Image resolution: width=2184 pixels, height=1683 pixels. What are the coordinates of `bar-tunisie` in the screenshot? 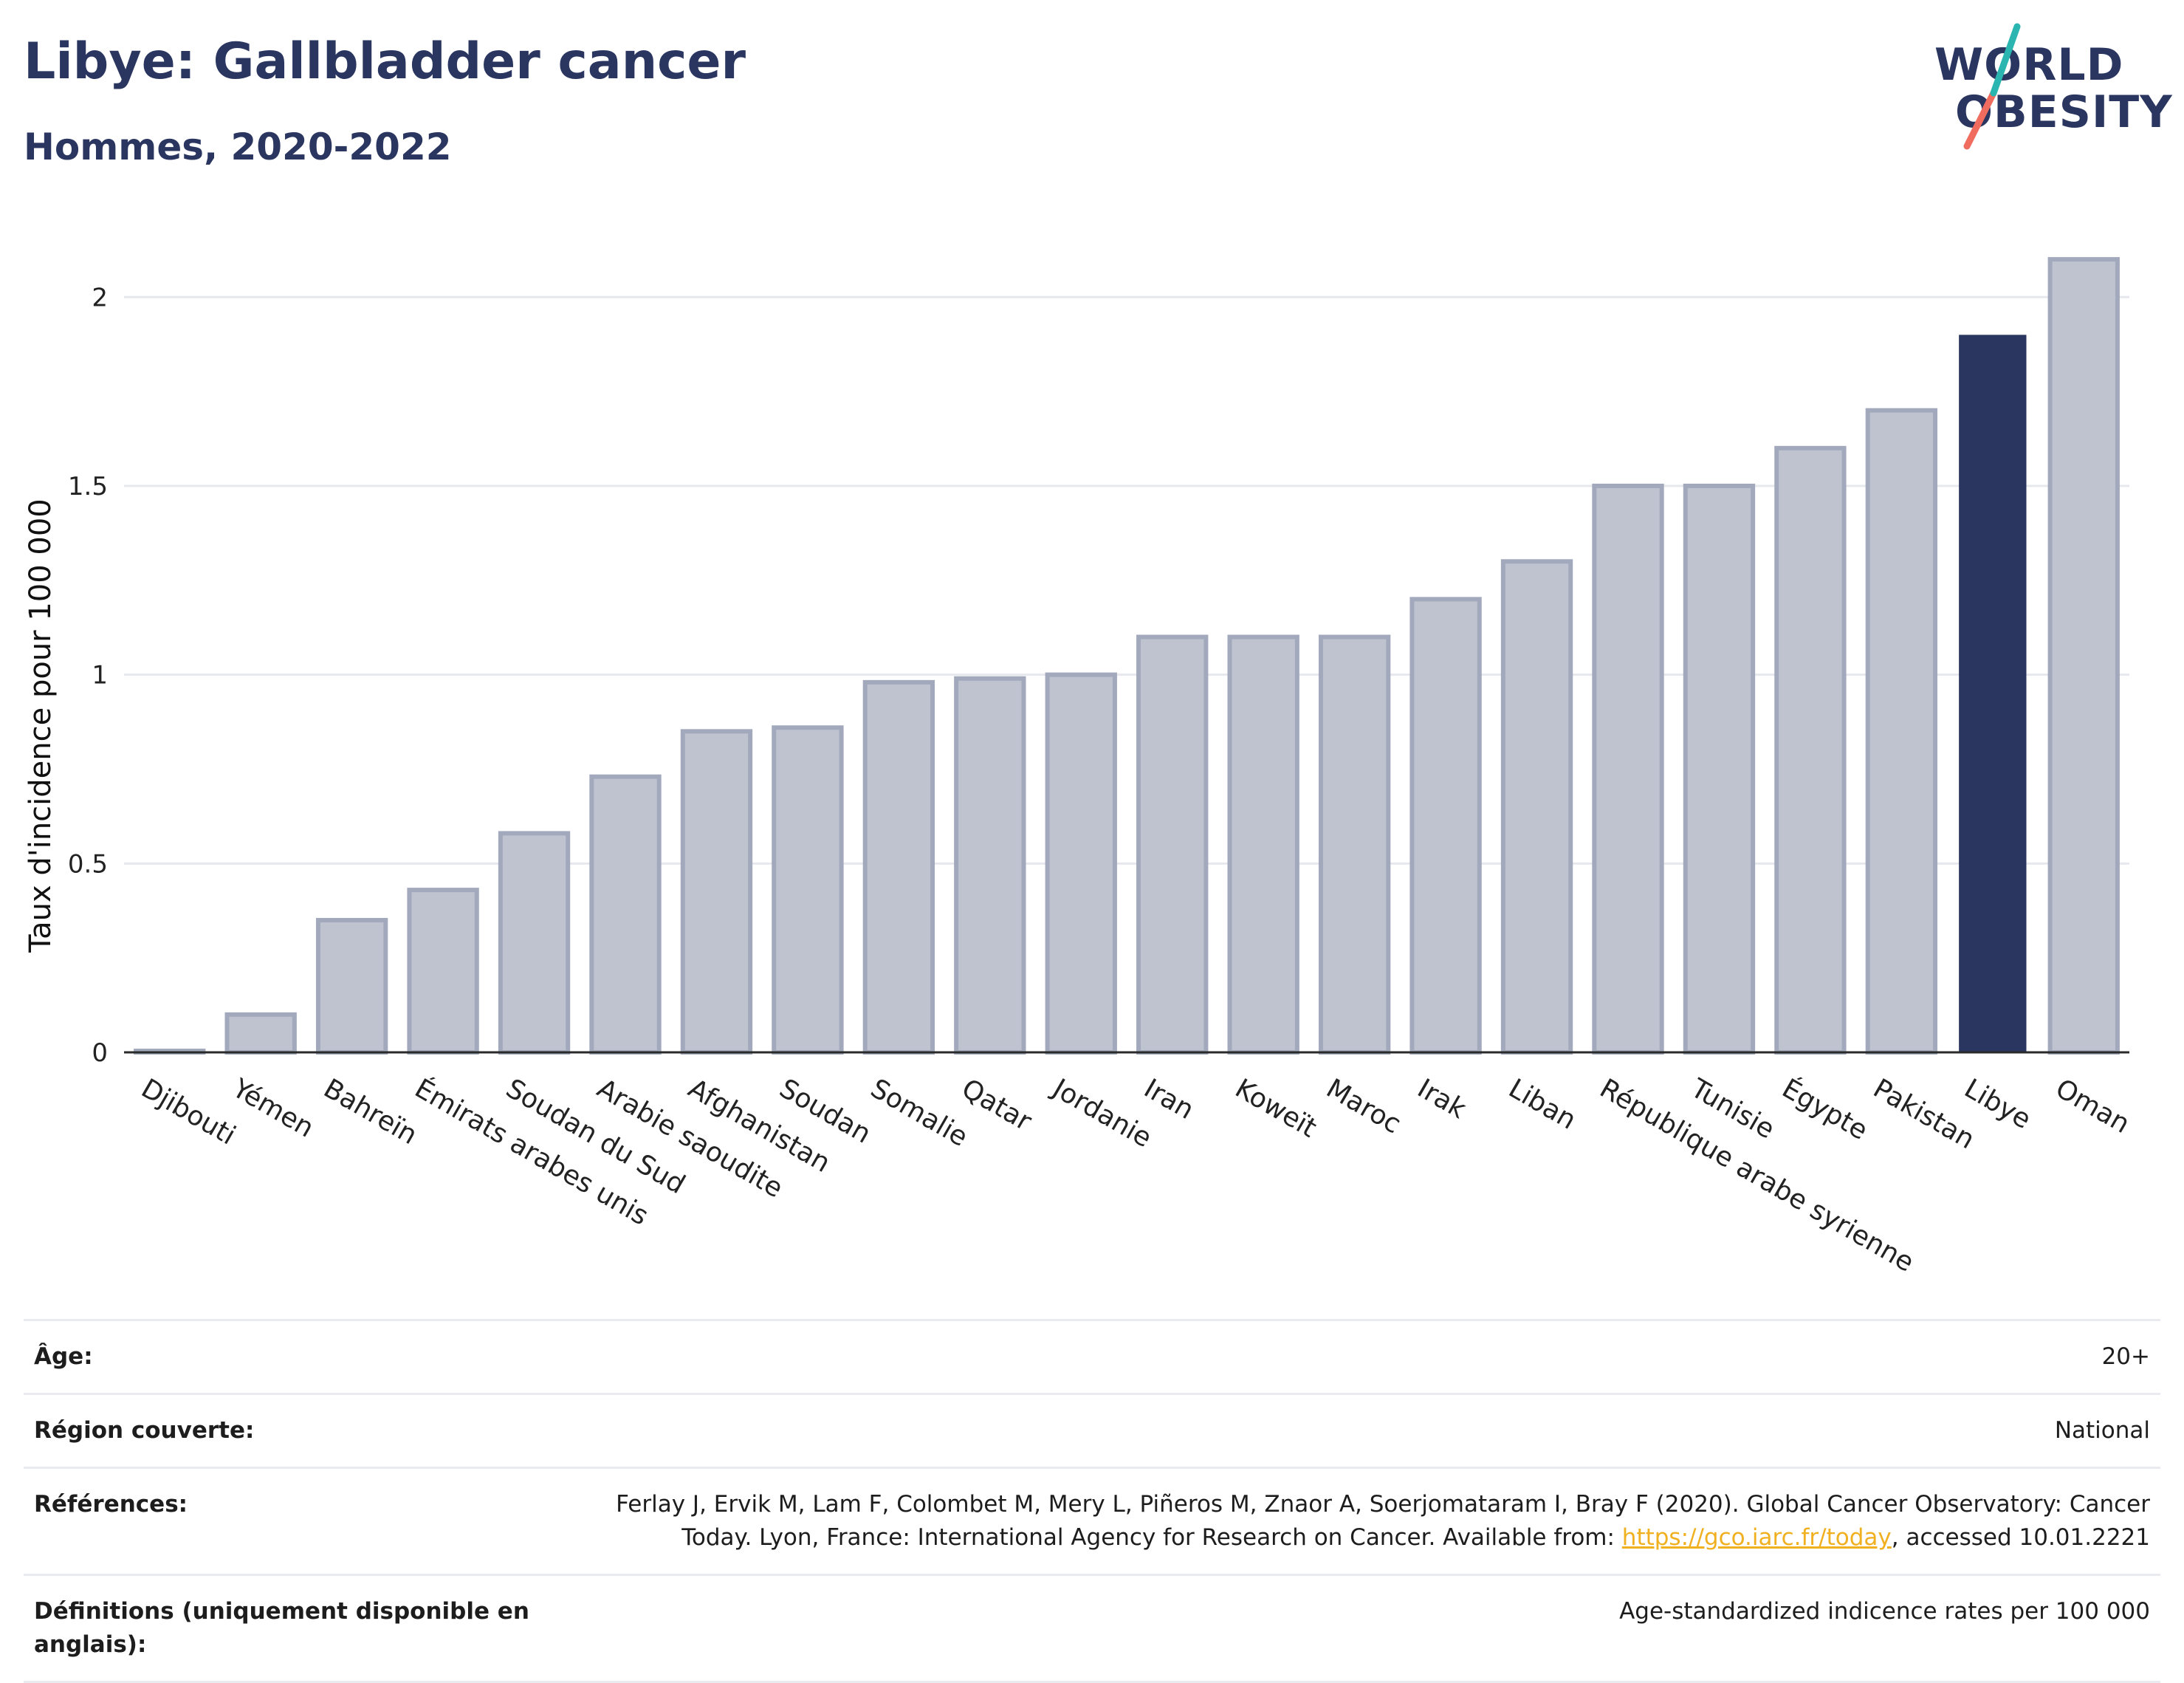 It's located at (1720, 769).